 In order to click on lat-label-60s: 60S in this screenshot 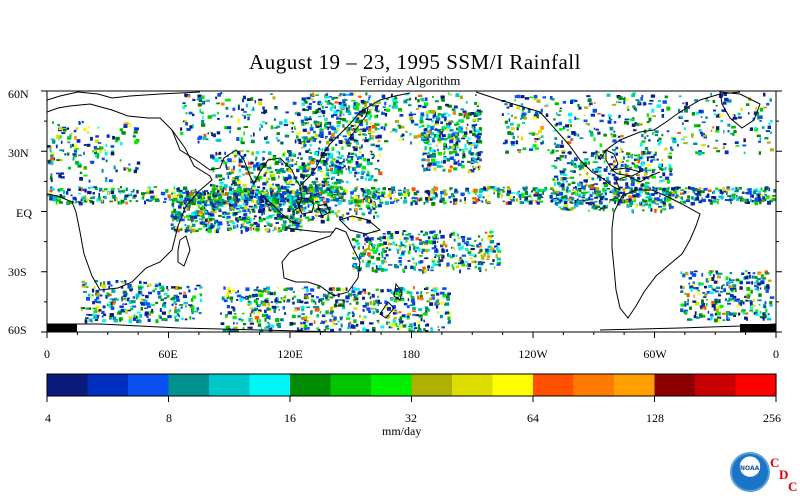, I will do `click(17, 330)`.